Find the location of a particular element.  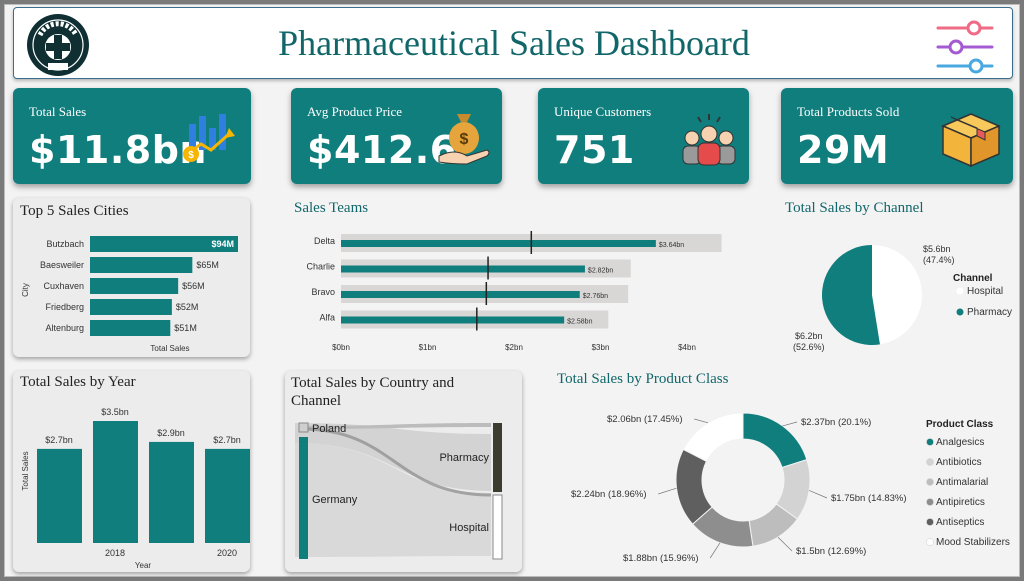

kpi-value: $11.8bn is located at coordinates (118, 150).